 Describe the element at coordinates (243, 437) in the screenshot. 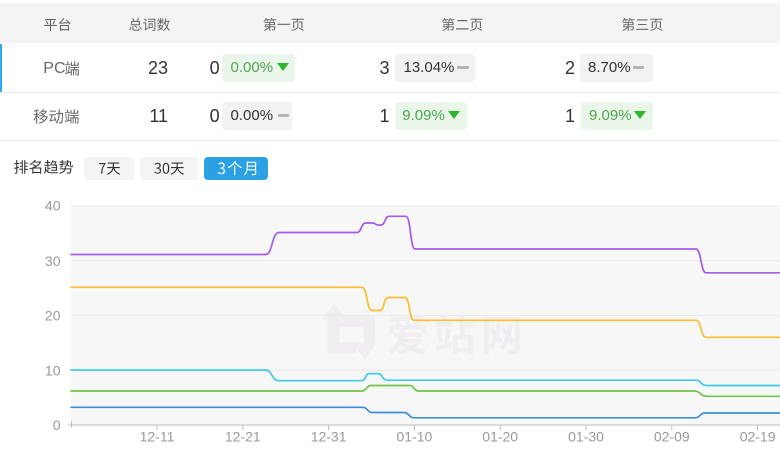

I see `svg-text: 12-21` at that location.